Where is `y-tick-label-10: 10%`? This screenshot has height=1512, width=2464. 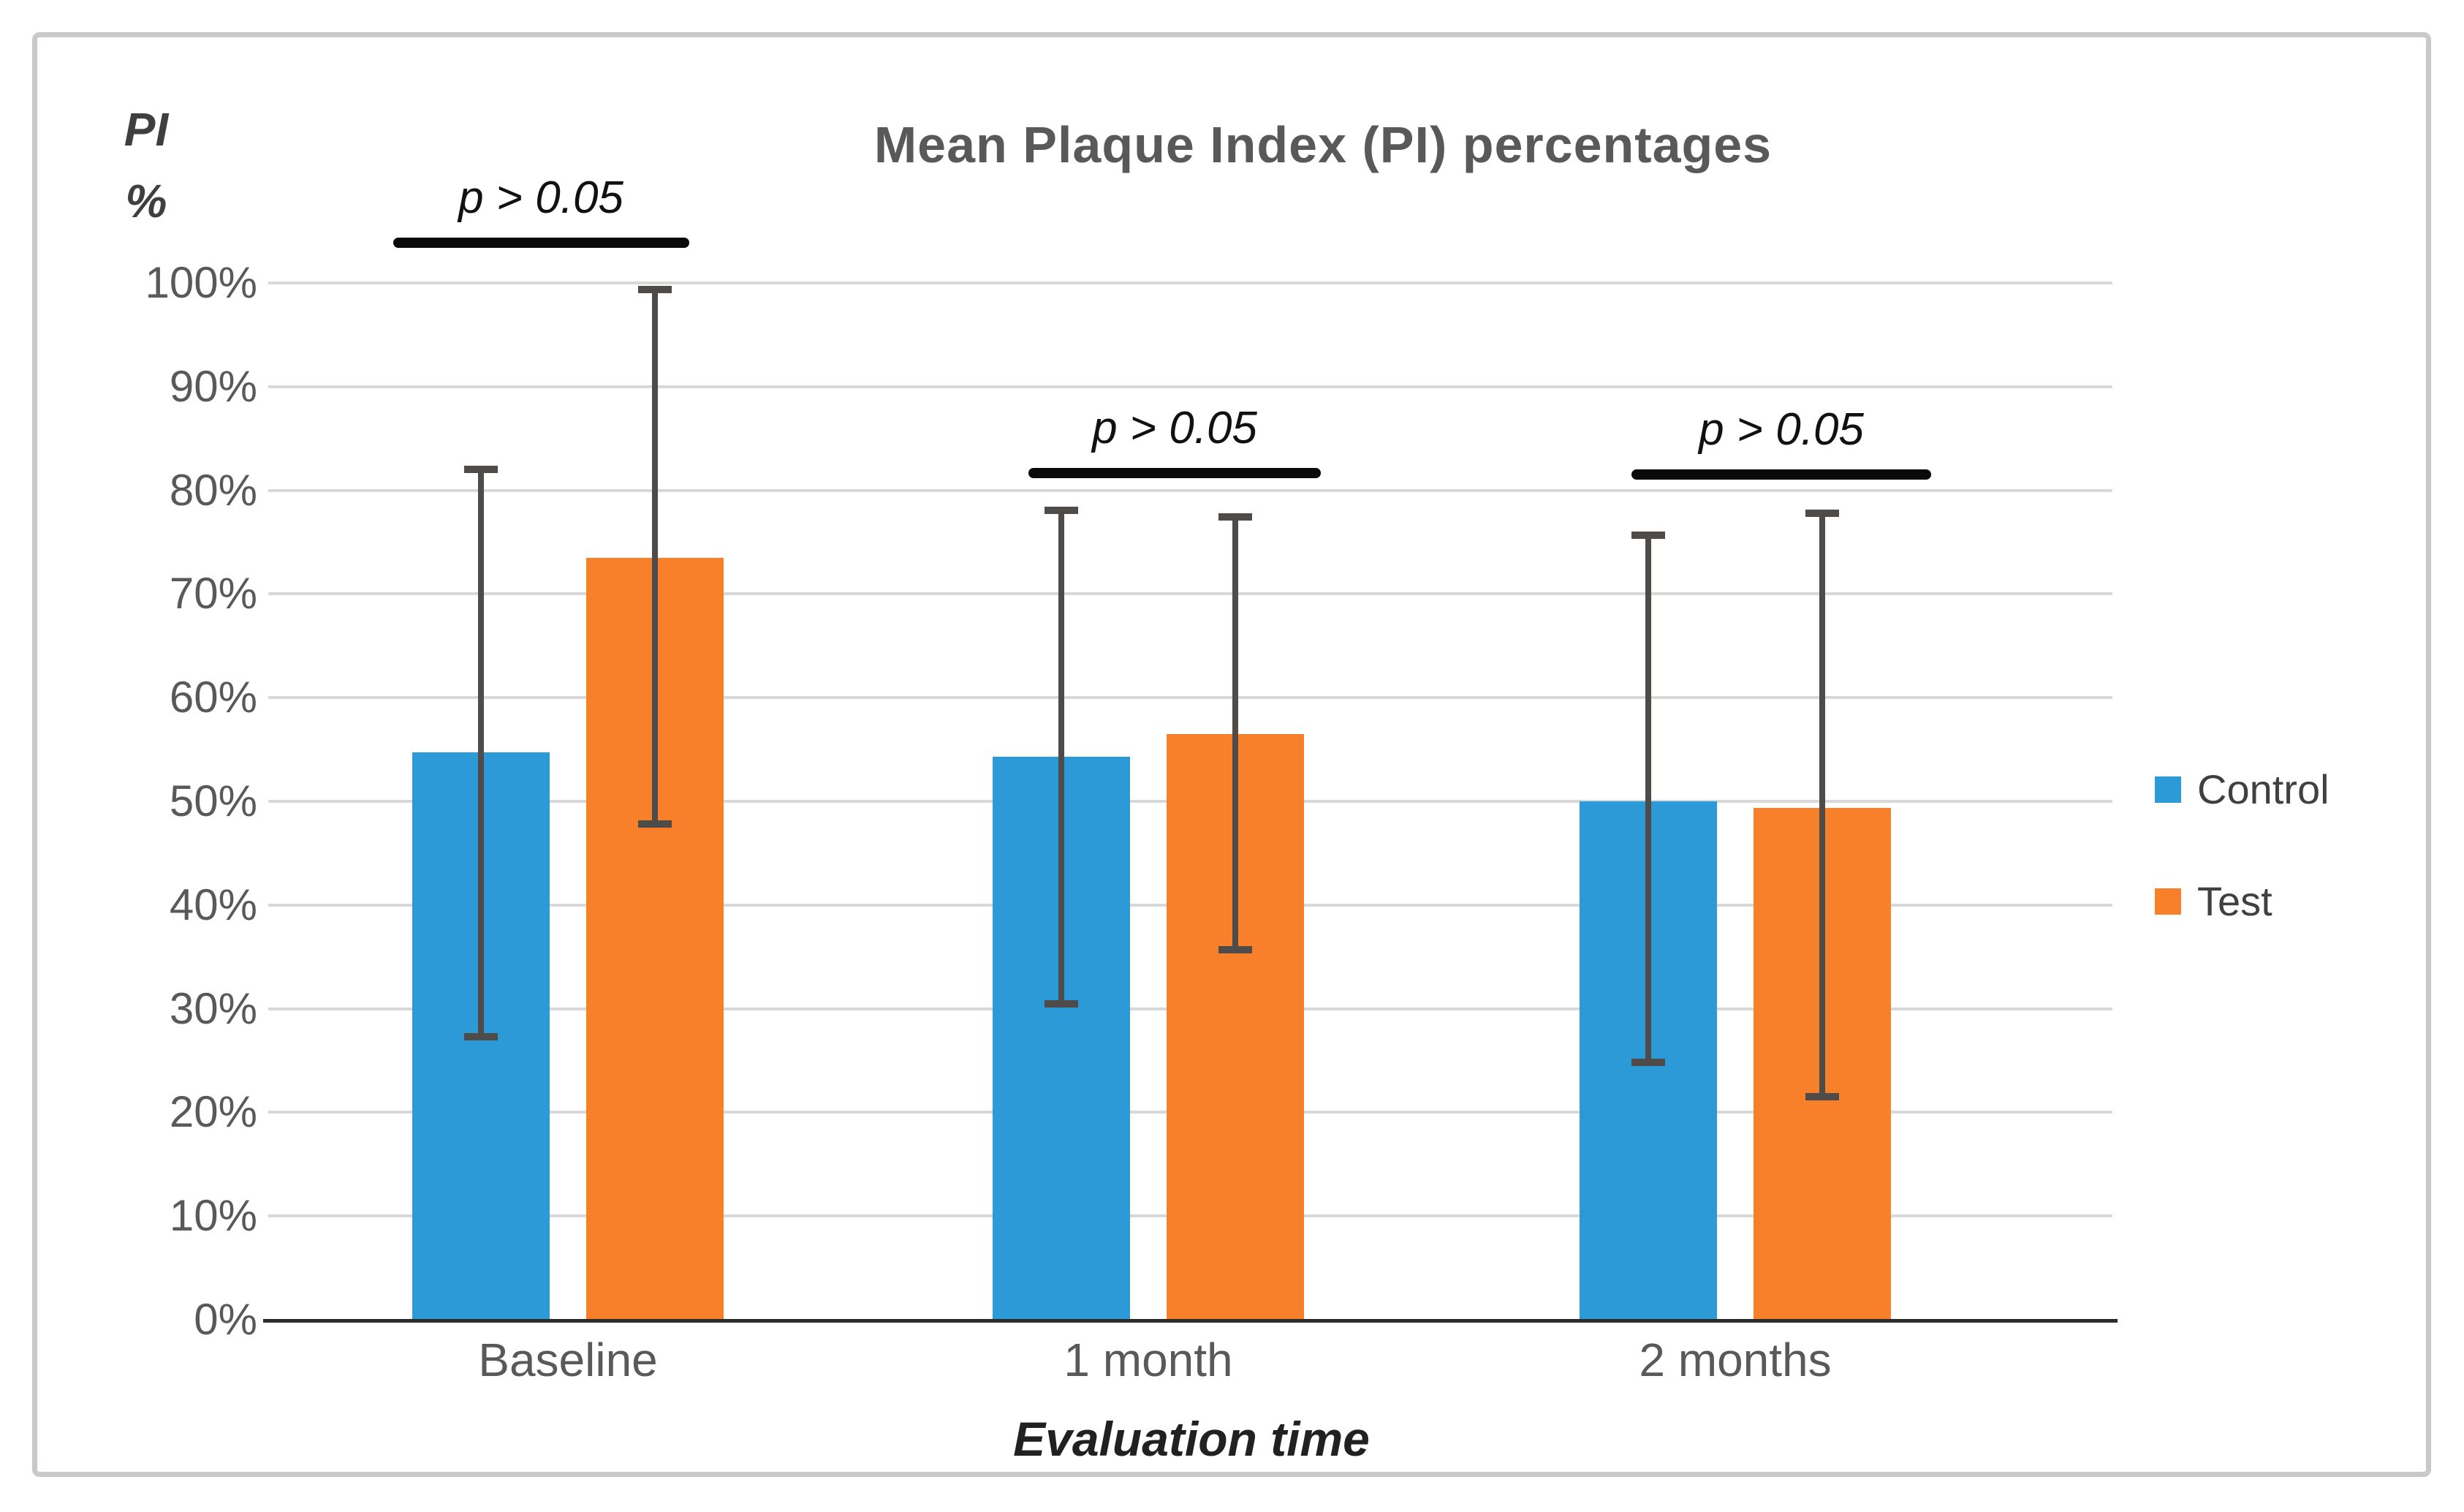
y-tick-label-10: 10% is located at coordinates (213, 1216).